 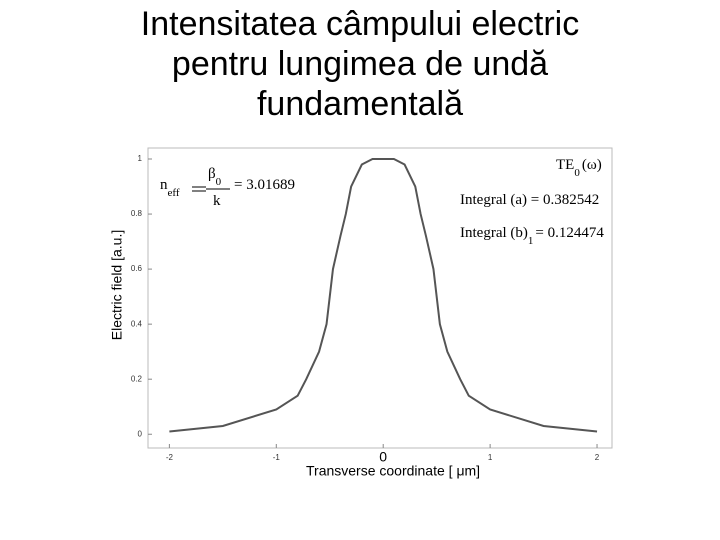 I want to click on annotation: = 3.01689, so click(x=264, y=185).